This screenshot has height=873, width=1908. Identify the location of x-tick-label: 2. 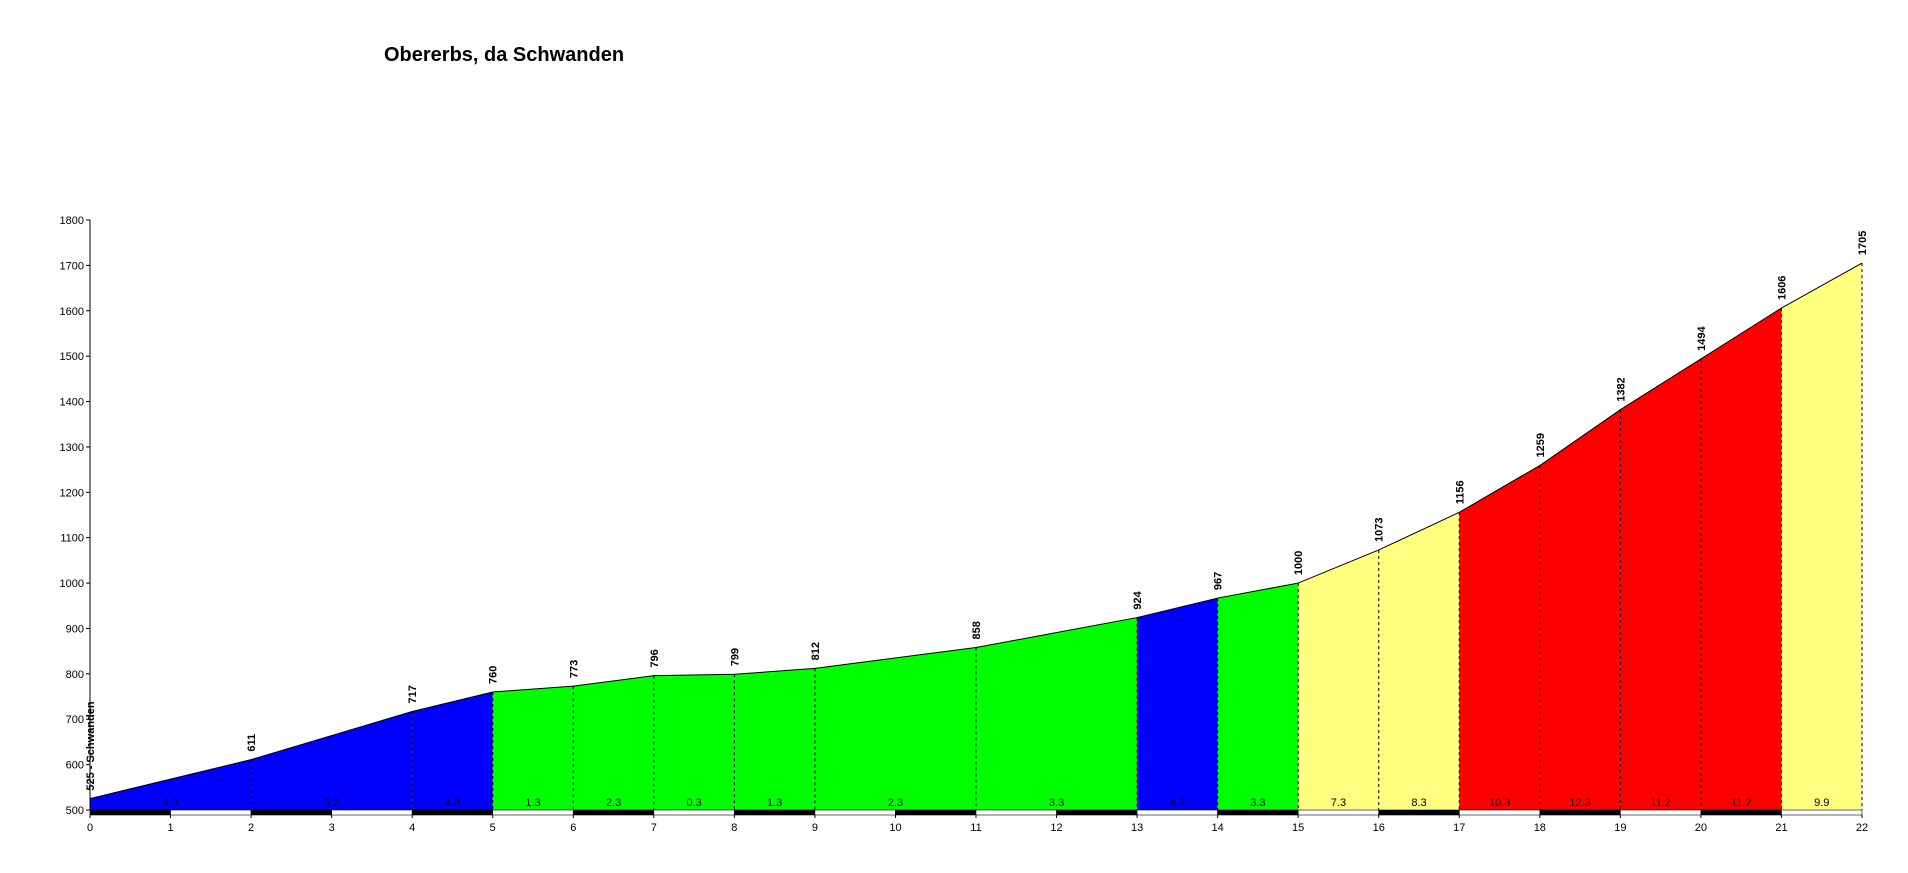
(251, 828).